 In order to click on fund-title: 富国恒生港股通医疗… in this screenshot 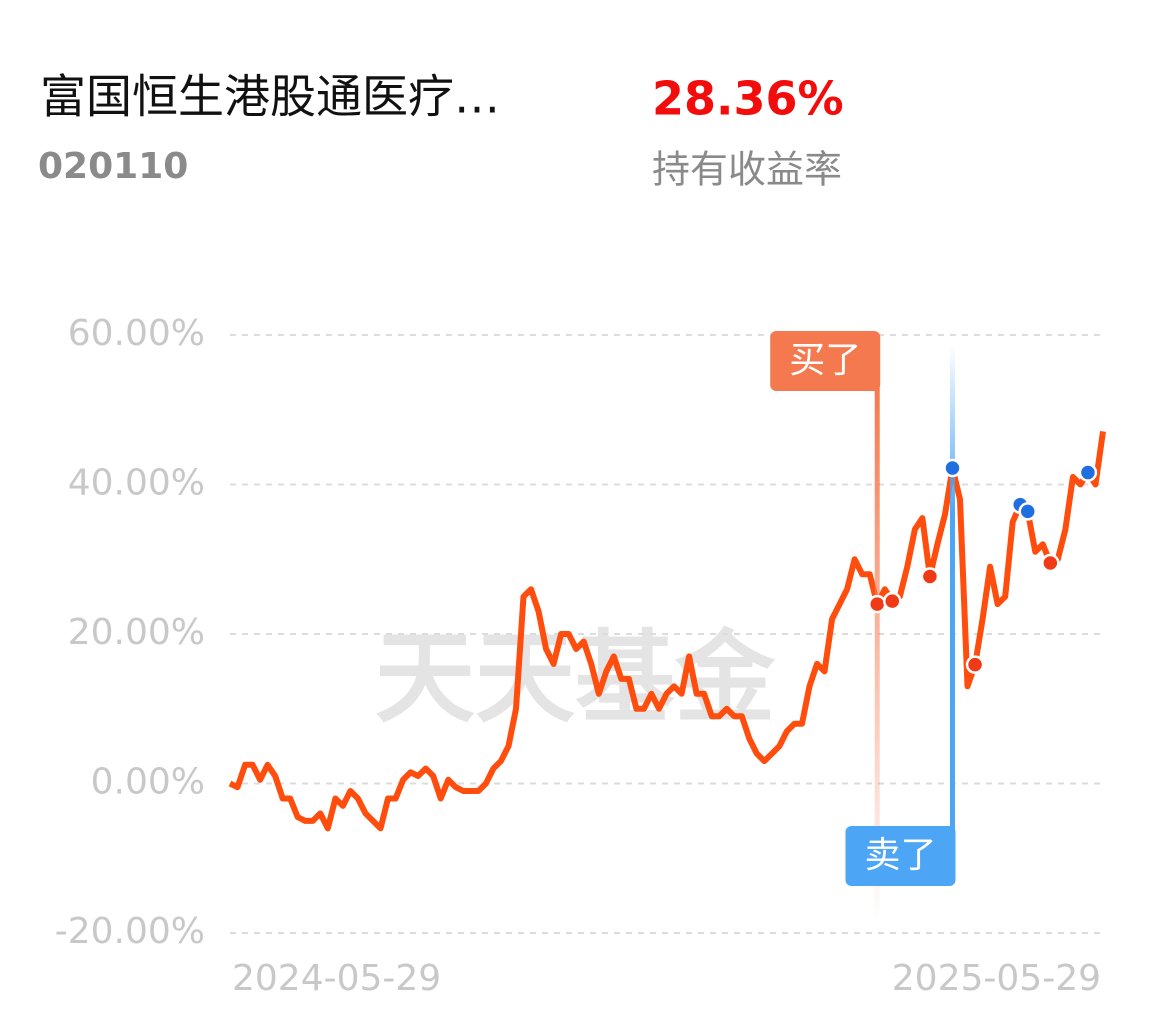, I will do `click(270, 97)`.